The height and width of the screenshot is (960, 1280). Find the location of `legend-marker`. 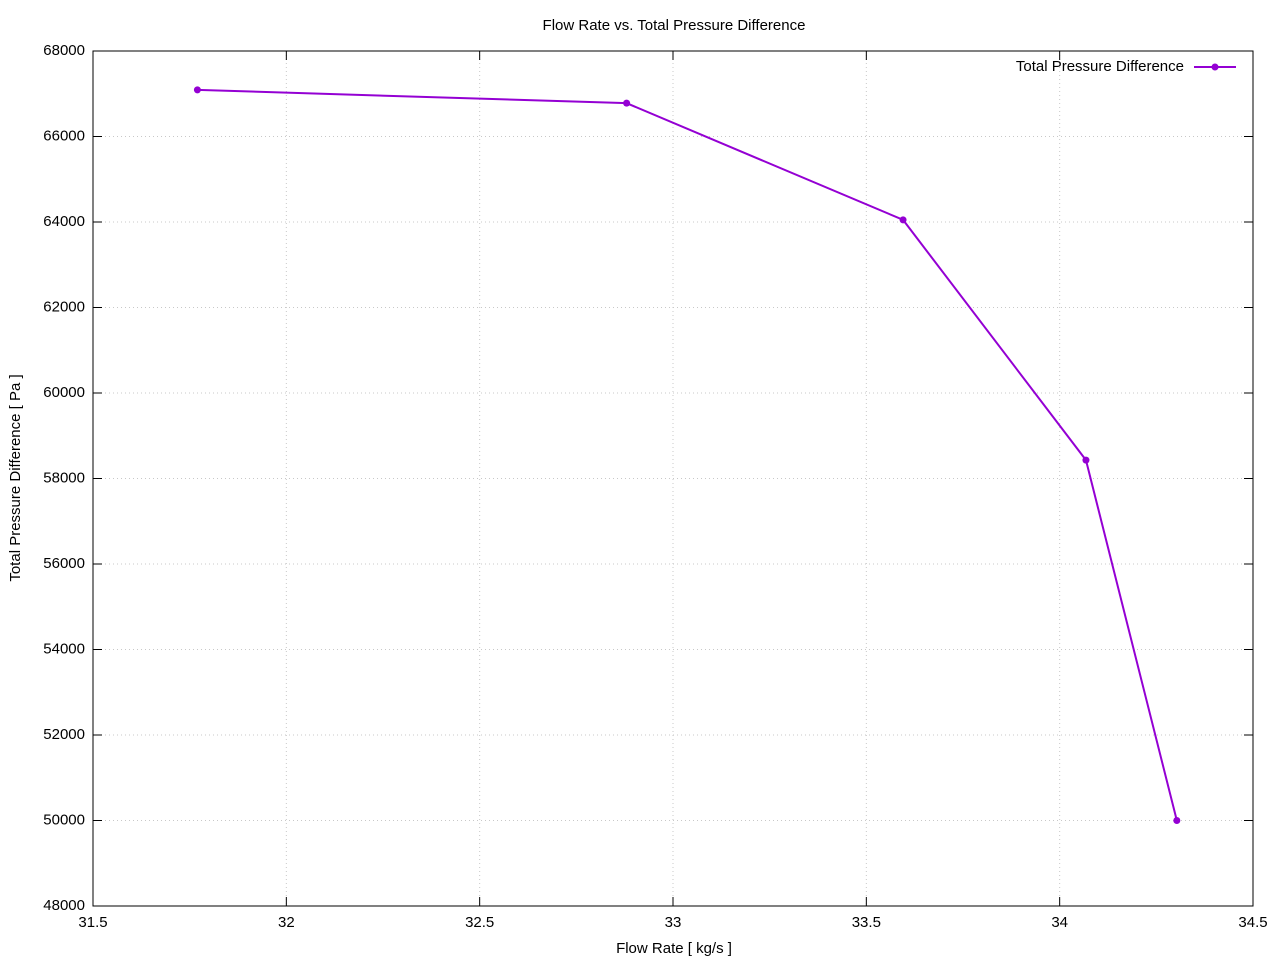

legend-marker is located at coordinates (1215, 67).